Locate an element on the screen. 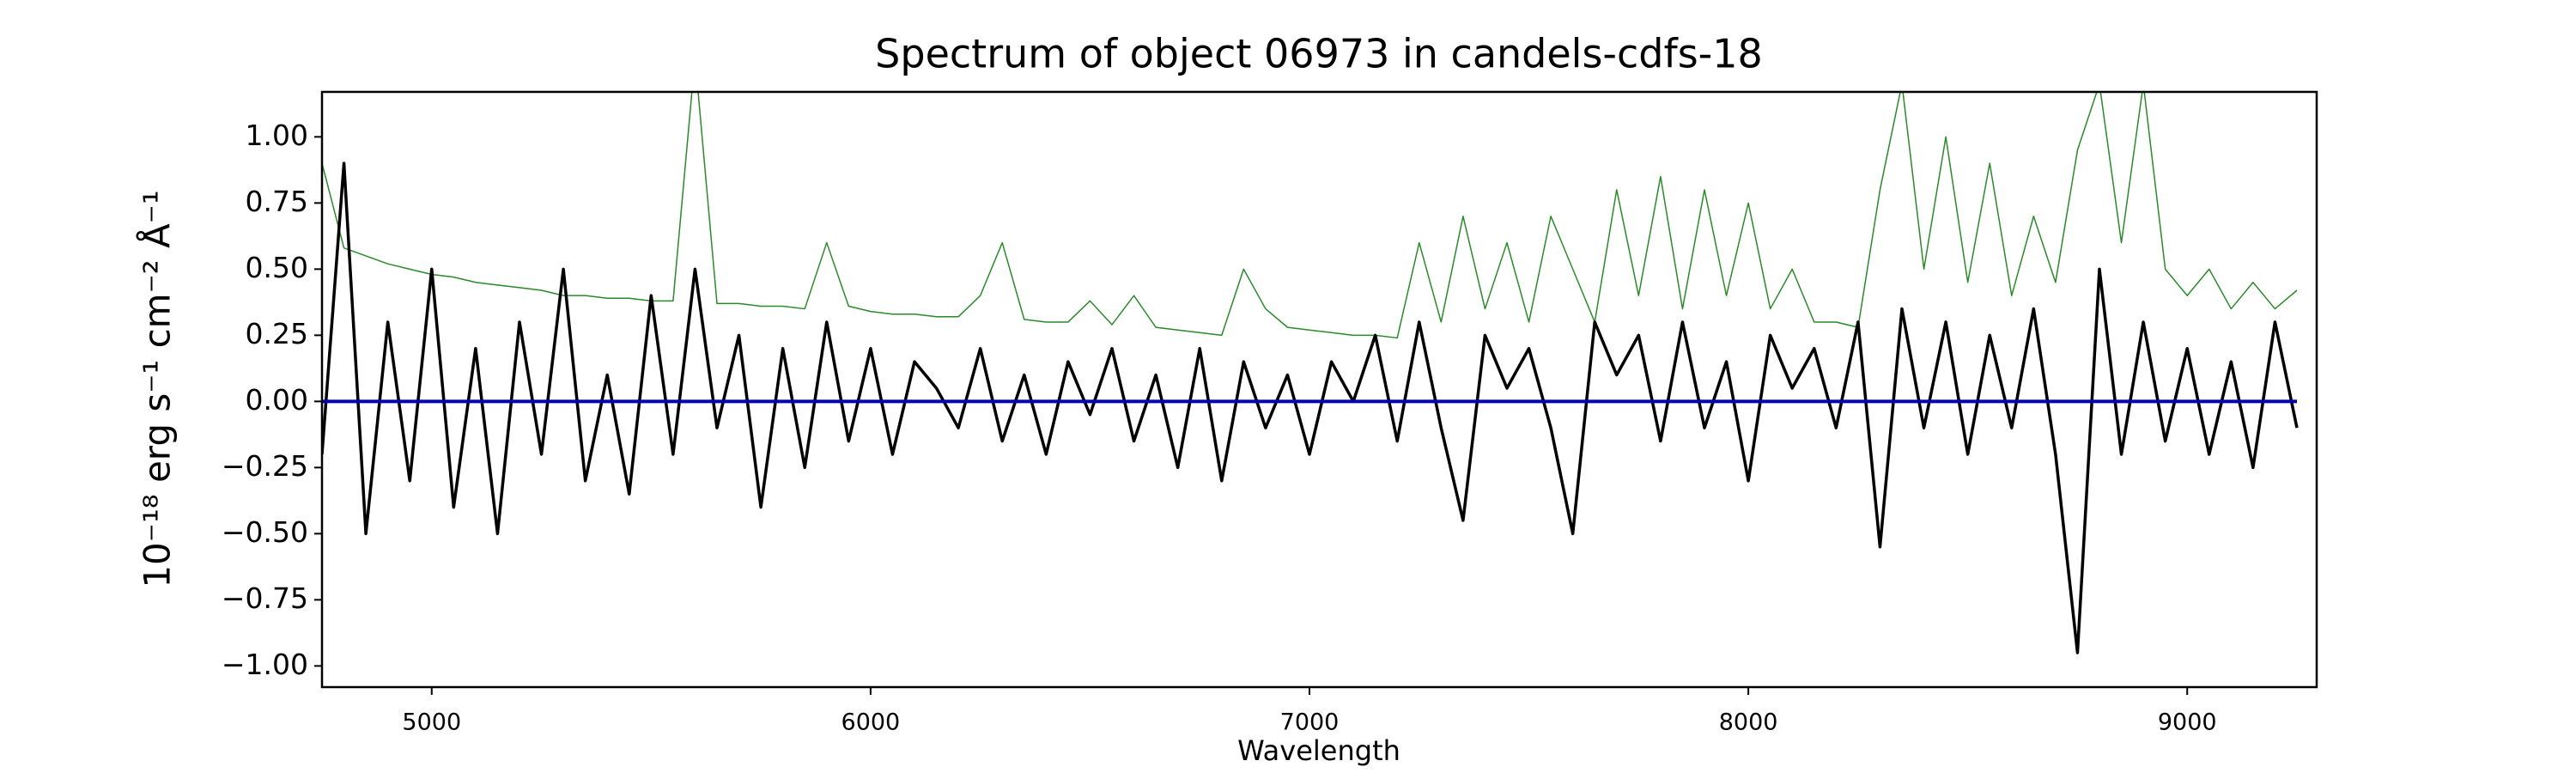 This screenshot has width=2576, height=773. y-tick-label: 0.50 is located at coordinates (277, 267).